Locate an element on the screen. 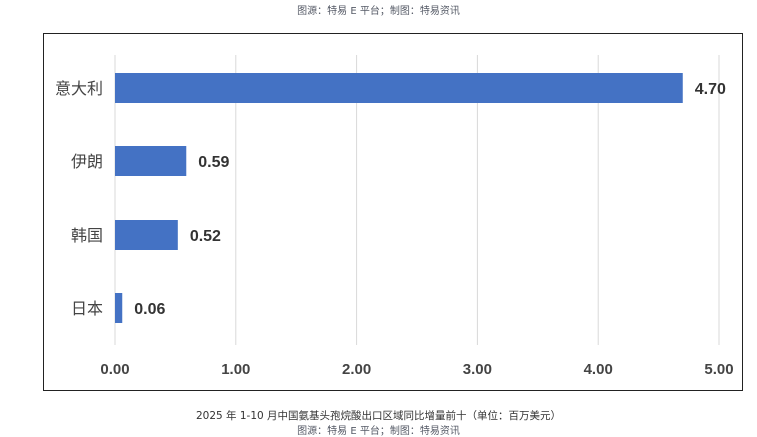 This screenshot has width=757, height=437. data-label: 0.06 is located at coordinates (149, 309).